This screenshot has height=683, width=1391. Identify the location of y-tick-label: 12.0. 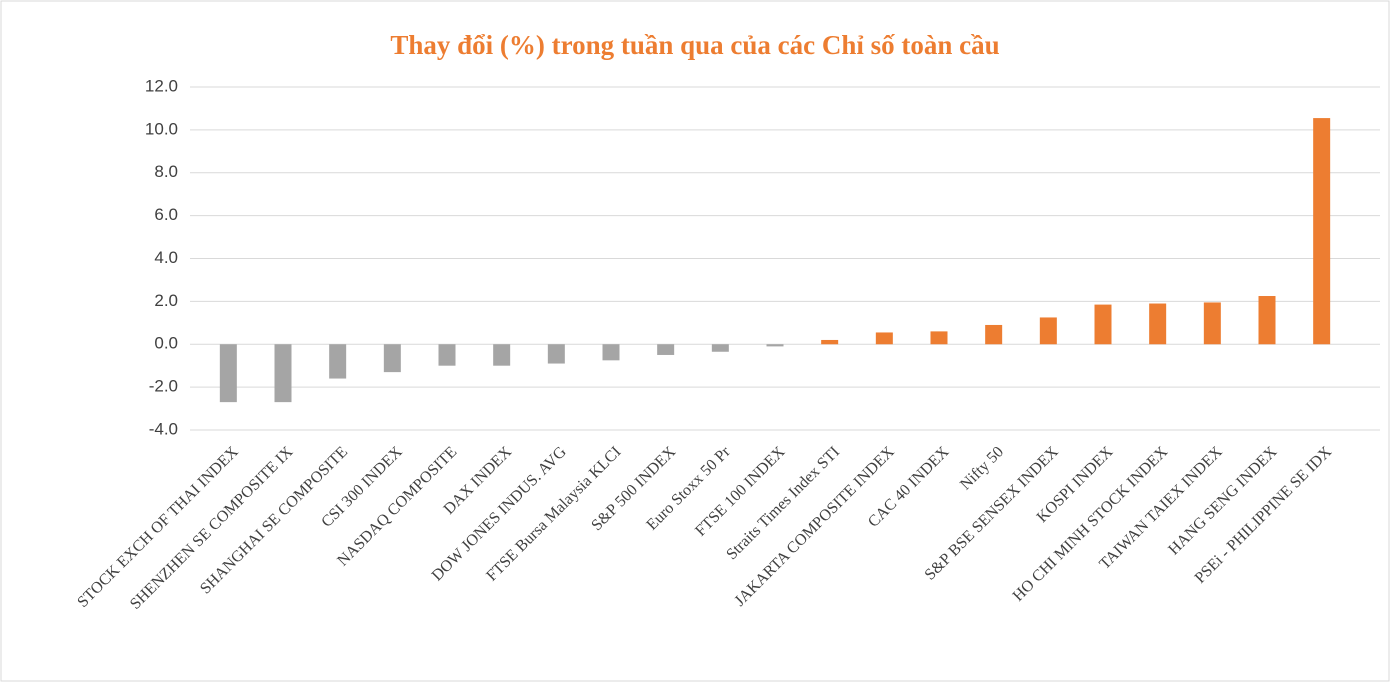
(161, 85).